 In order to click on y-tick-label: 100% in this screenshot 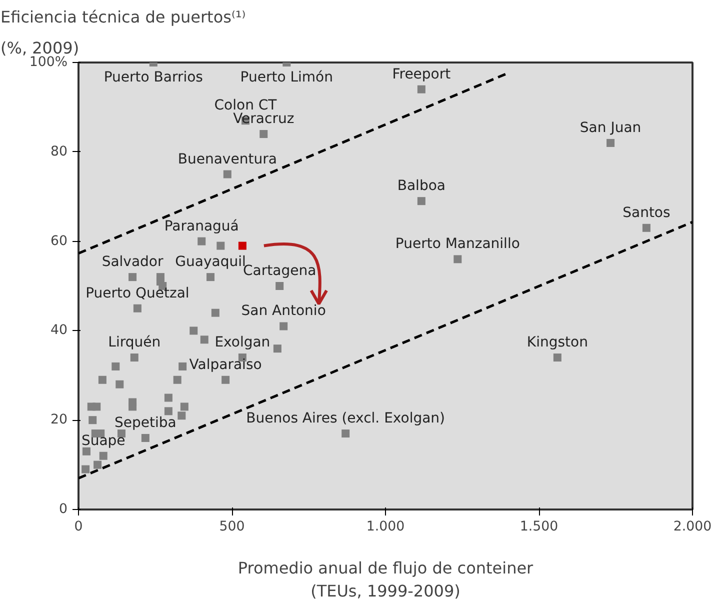, I will do `click(48, 62)`.